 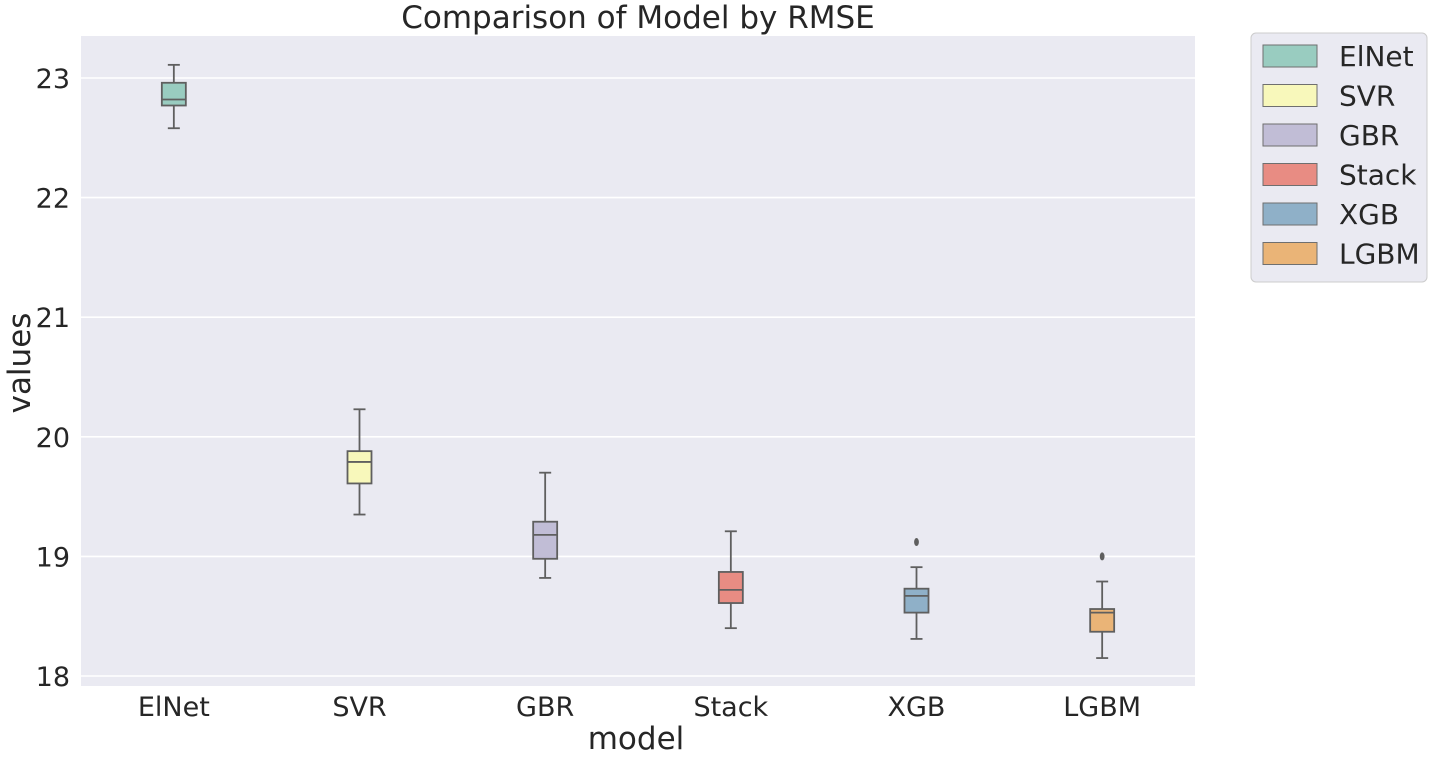 I want to click on y-tick-label: 20, so click(x=53, y=438).